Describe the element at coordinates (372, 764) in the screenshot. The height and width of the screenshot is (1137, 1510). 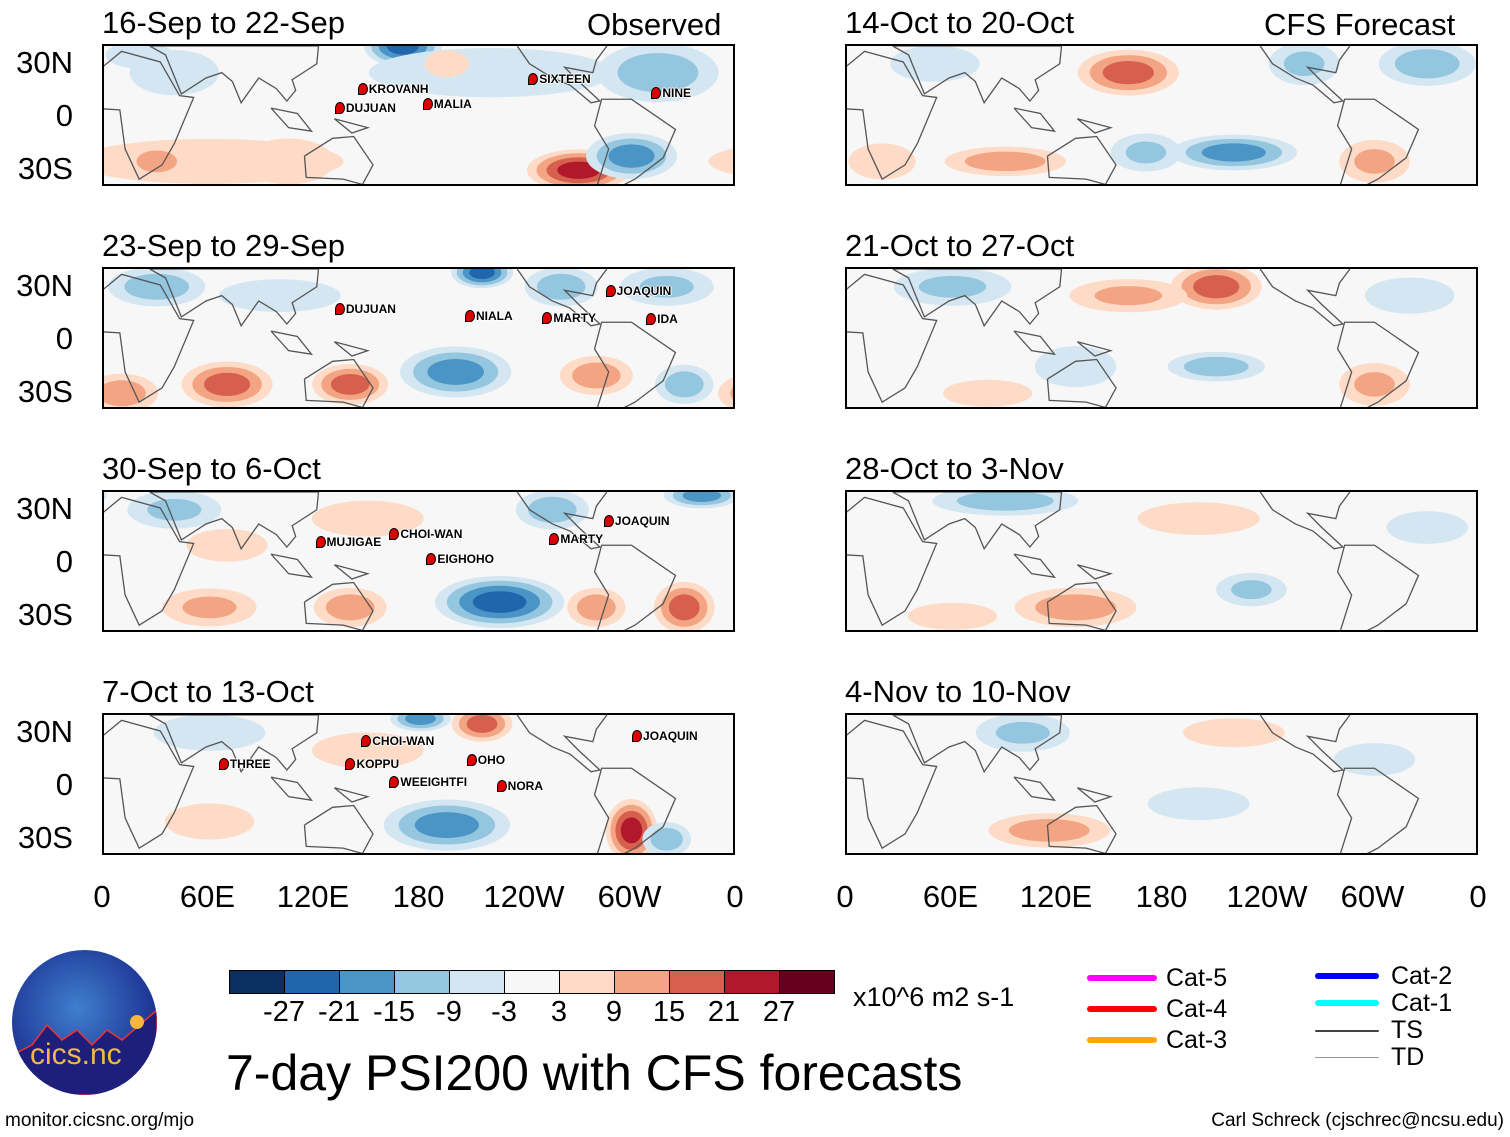
I see `storm-label: KOPPU` at that location.